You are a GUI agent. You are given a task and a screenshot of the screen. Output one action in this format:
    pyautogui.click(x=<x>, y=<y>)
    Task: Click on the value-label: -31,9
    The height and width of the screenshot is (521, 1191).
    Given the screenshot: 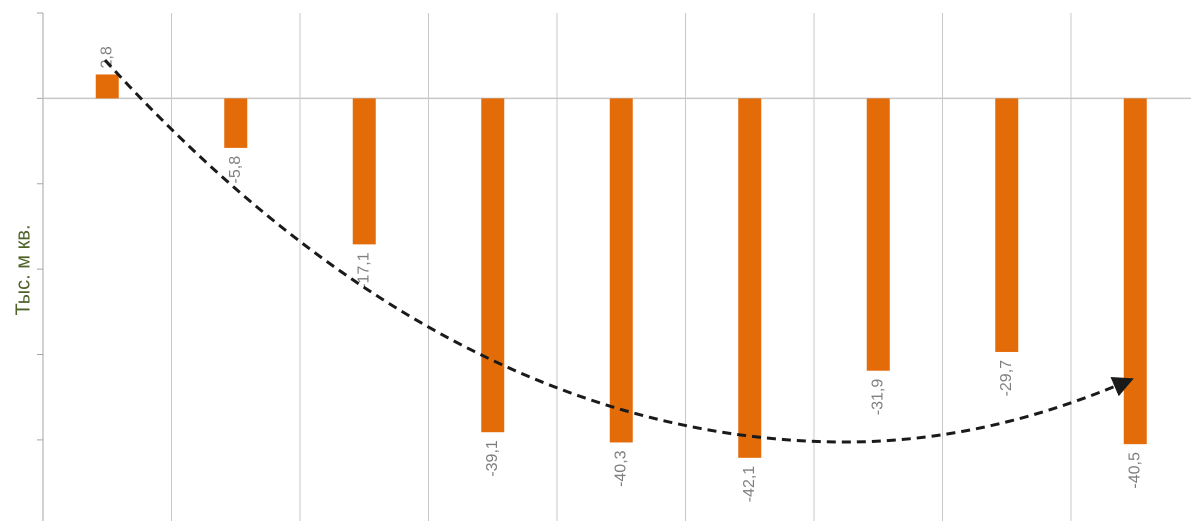 What is the action you would take?
    pyautogui.click(x=877, y=397)
    